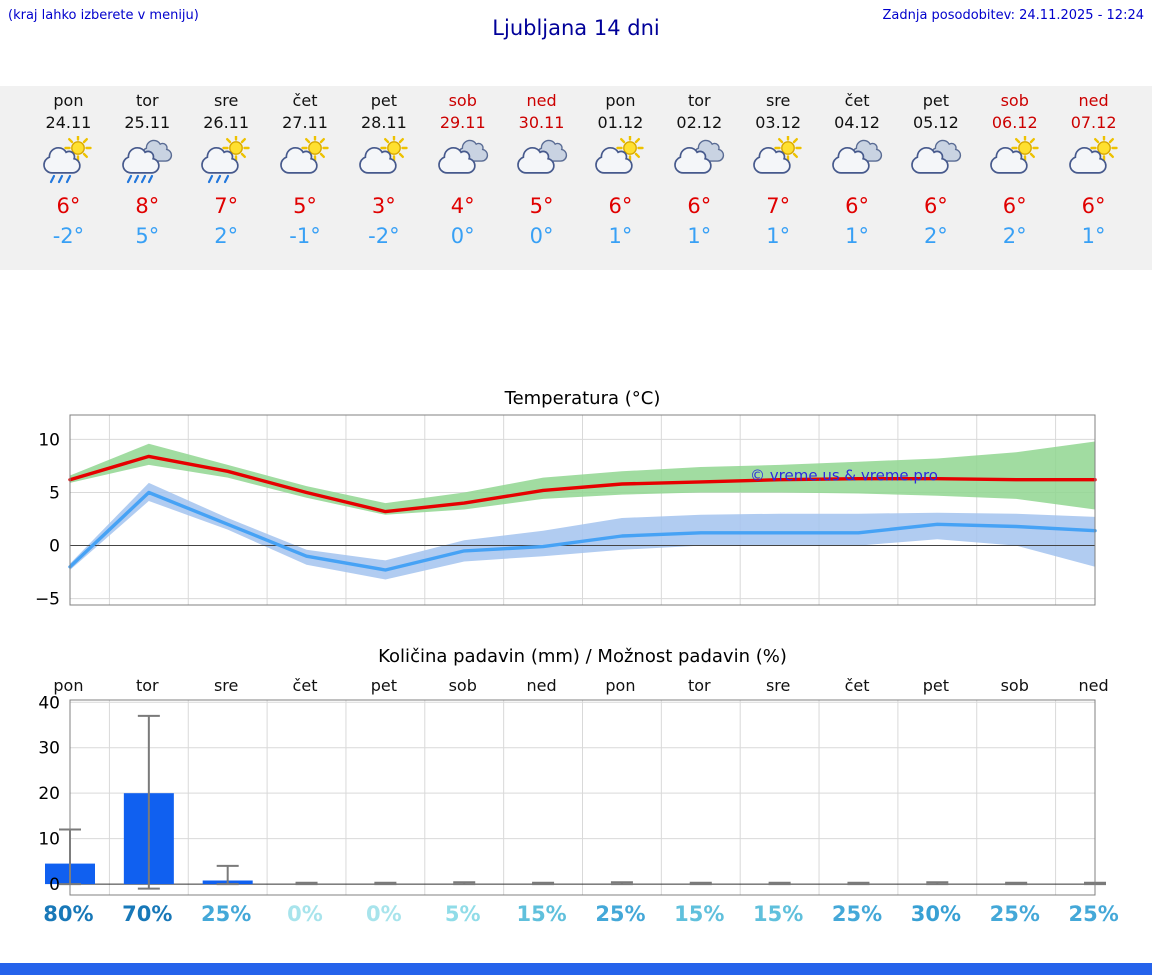  Describe the element at coordinates (935, 170) in the screenshot. I see `forecast-day: pet 05.12 6° 2°` at that location.